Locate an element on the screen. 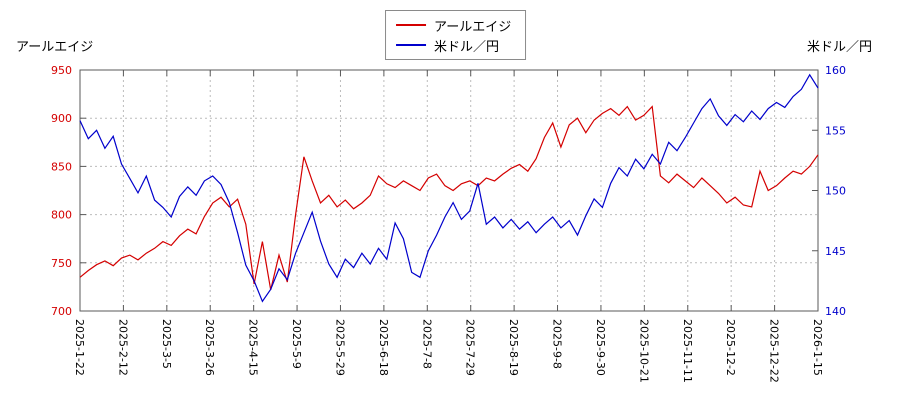 The height and width of the screenshot is (400, 900). svg-text: 2025-9-8 is located at coordinates (557, 344).